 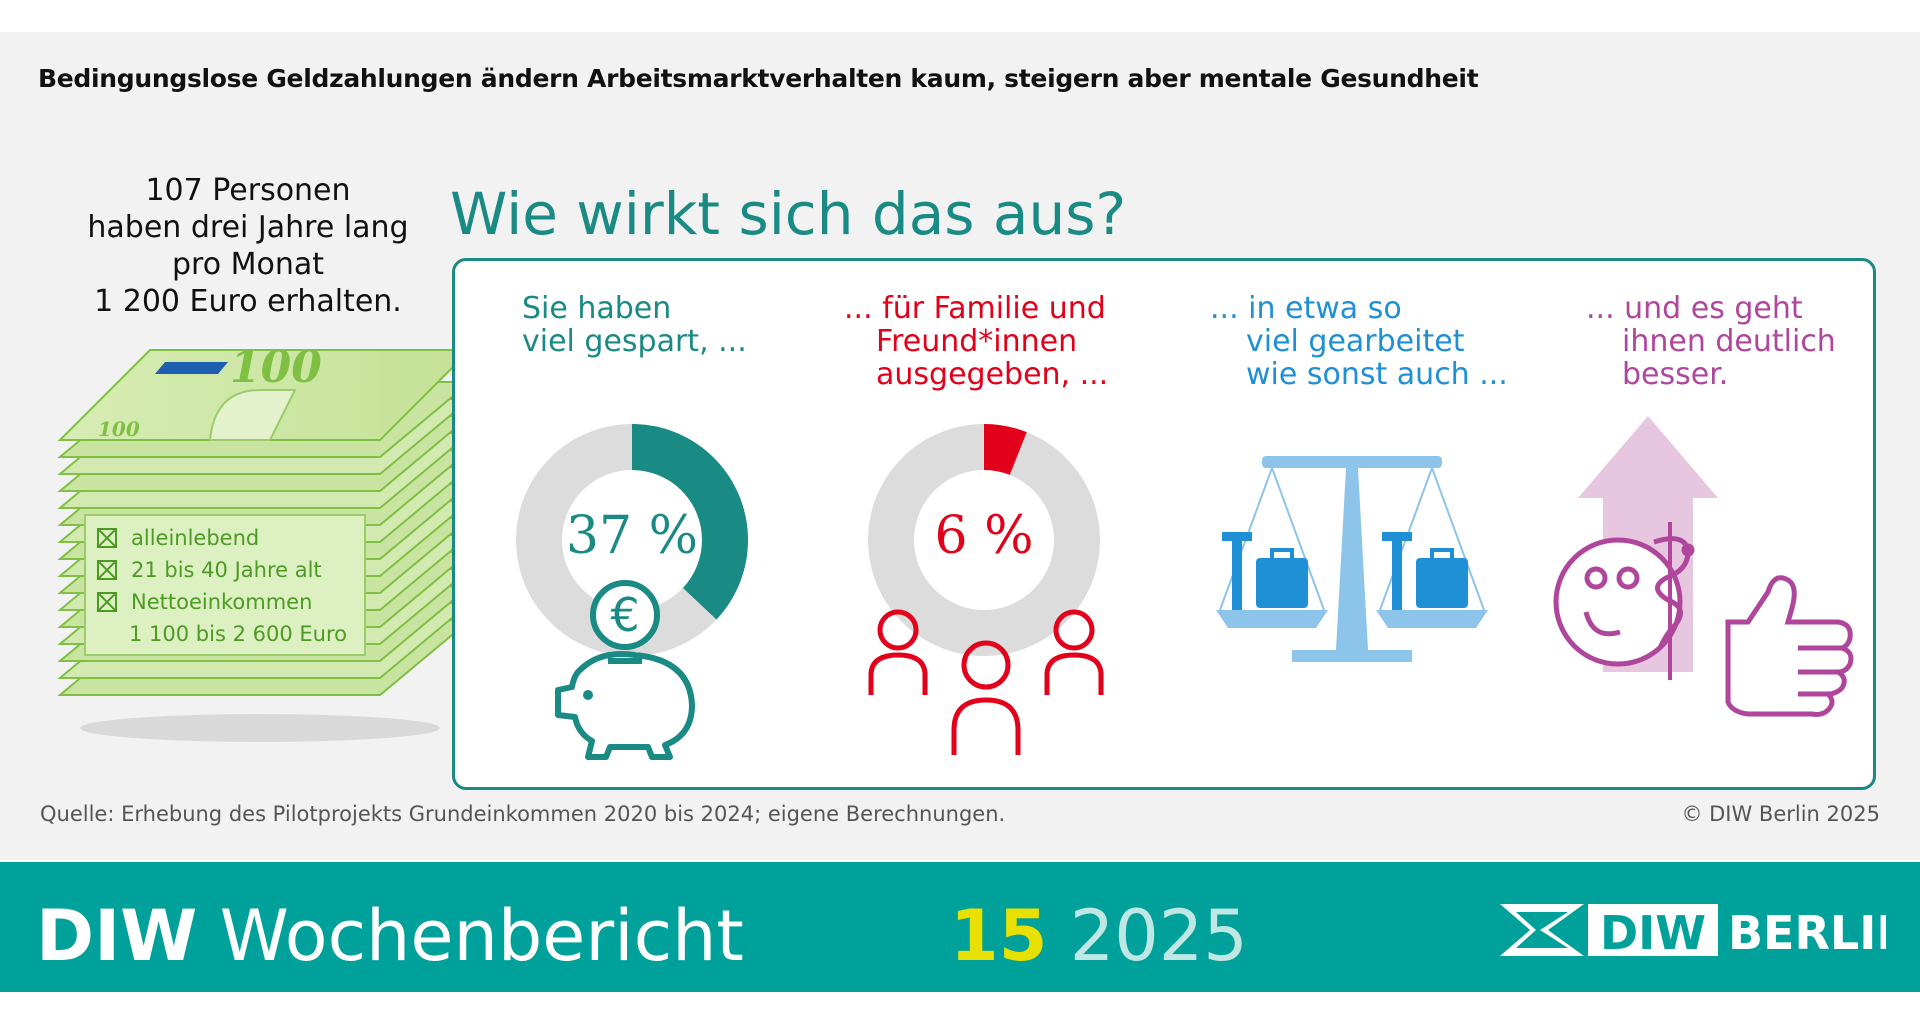 What do you see at coordinates (1675, 374) in the screenshot?
I see `text-line: besser.` at bounding box center [1675, 374].